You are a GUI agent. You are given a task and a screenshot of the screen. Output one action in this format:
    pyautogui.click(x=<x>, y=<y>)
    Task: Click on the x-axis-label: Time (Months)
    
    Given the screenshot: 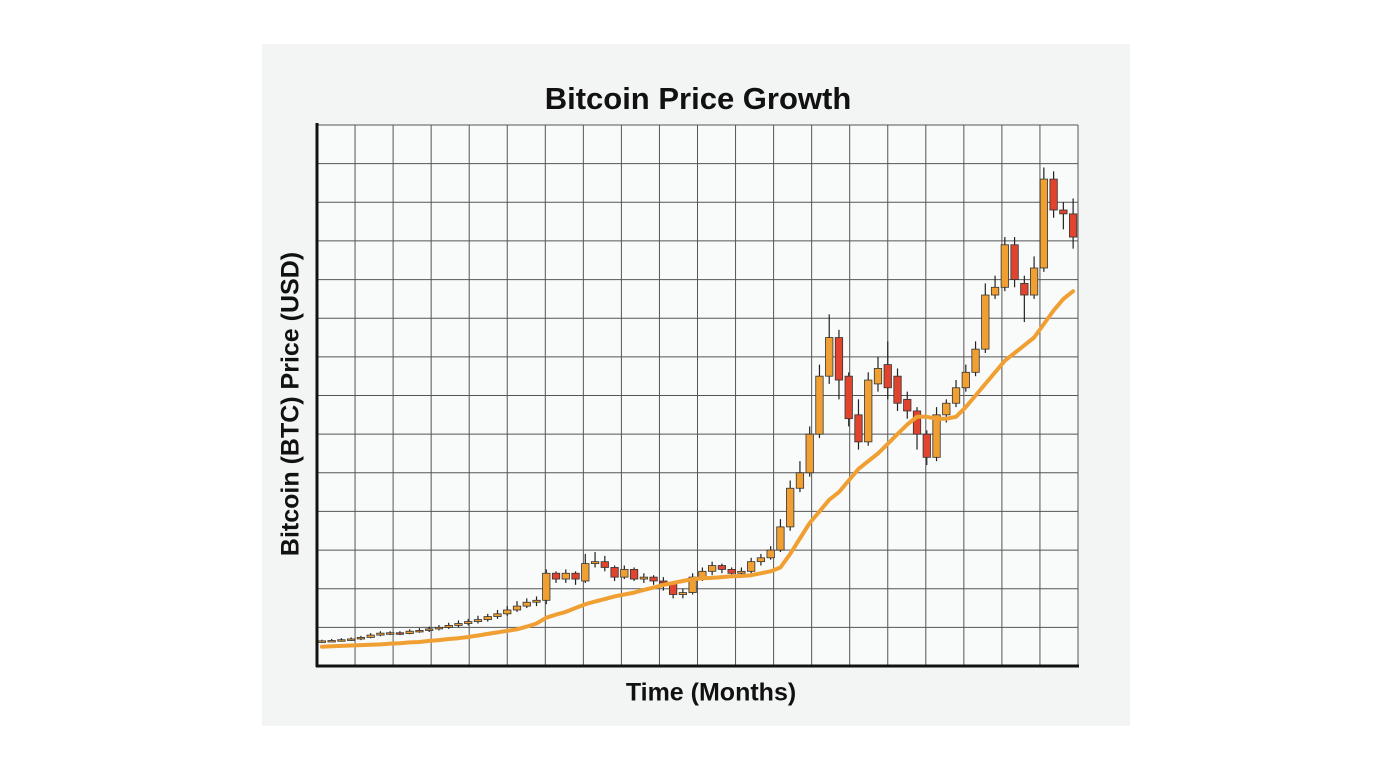 What is the action you would take?
    pyautogui.click(x=711, y=693)
    